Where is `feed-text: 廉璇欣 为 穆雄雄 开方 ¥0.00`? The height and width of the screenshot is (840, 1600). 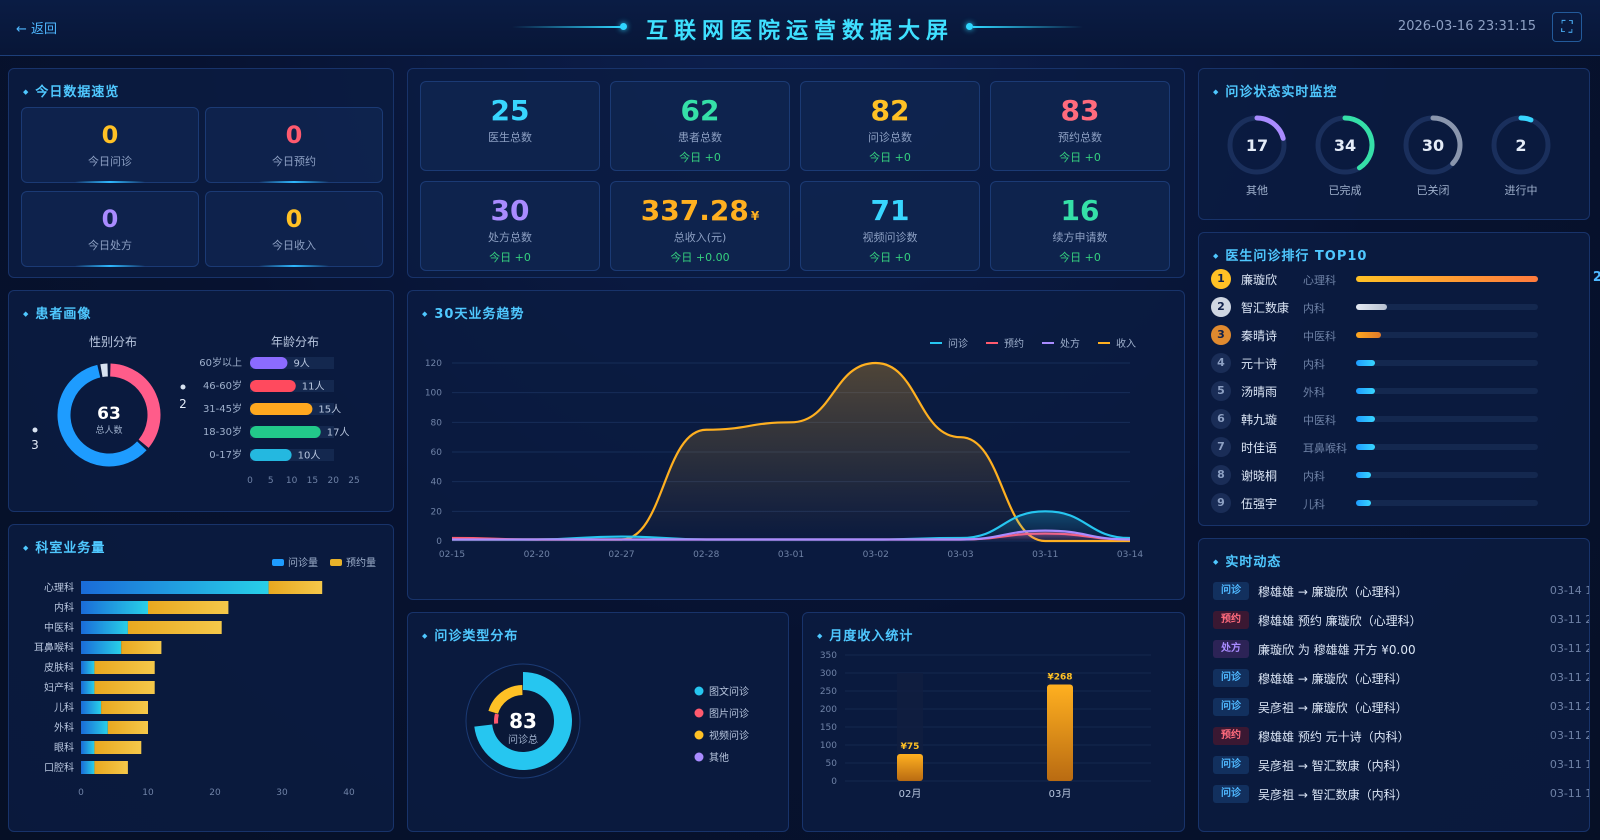
feed-text: 廉璇欣 为 穆雄雄 开方 ¥0.00 is located at coordinates (1337, 650).